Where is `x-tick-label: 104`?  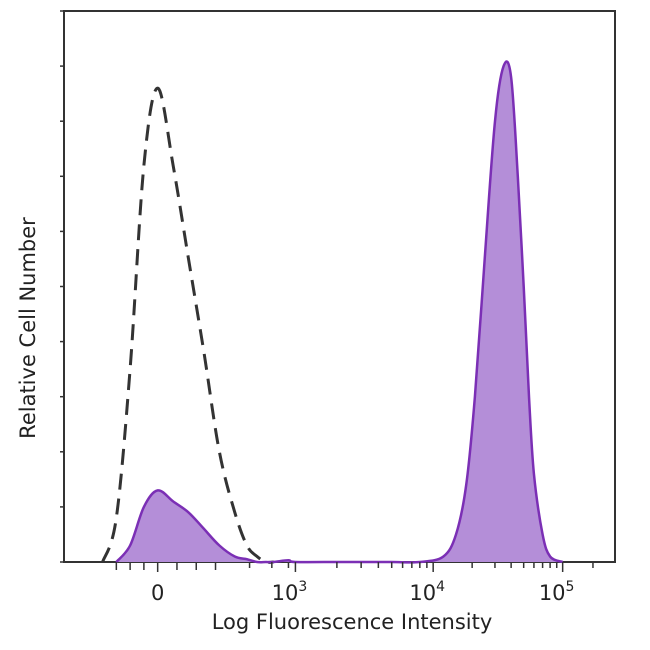
x-tick-label: 104 is located at coordinates (427, 592).